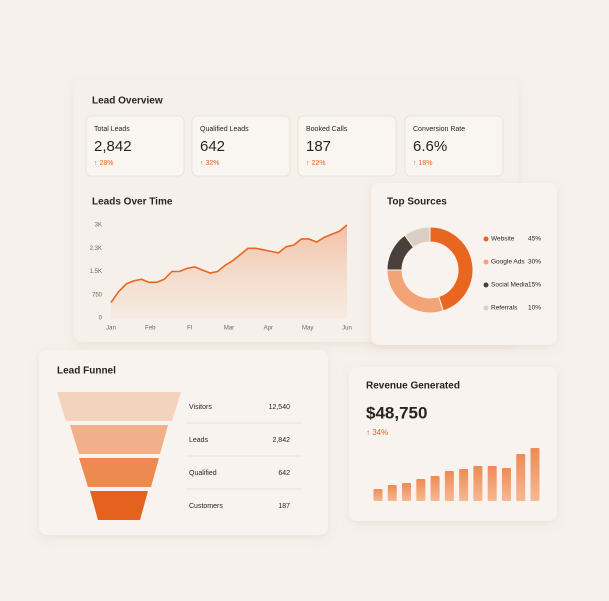 This screenshot has width=609, height=601. I want to click on kpi-label: Booked Calls, so click(327, 129).